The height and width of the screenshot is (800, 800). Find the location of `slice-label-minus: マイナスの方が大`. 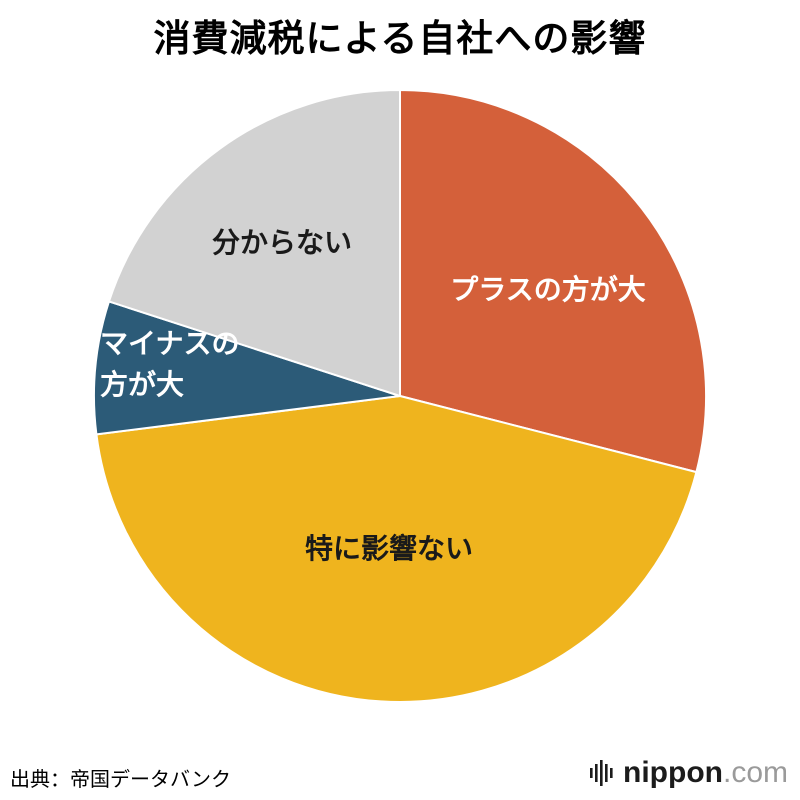

slice-label-minus: マイナスの方が大 is located at coordinates (170, 364).